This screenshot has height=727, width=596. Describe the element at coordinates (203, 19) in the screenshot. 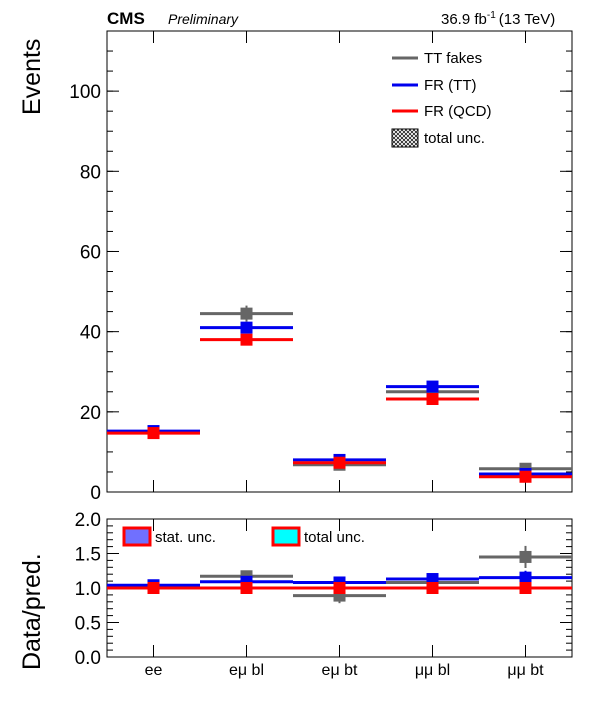

I see `status-label: Preliminary` at that location.